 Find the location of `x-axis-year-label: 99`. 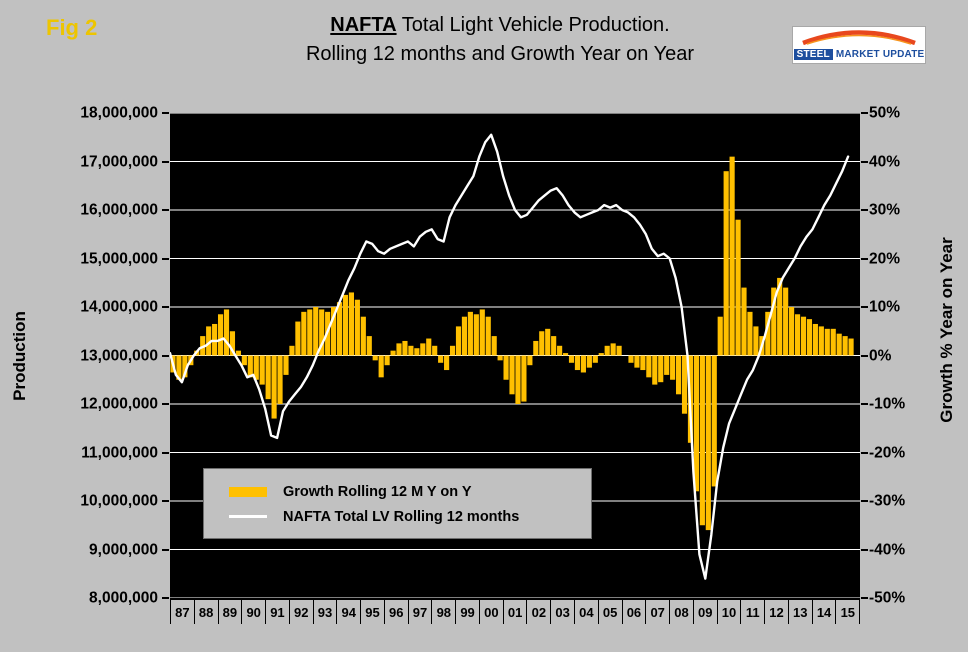

x-axis-year-label: 99 is located at coordinates (467, 612).